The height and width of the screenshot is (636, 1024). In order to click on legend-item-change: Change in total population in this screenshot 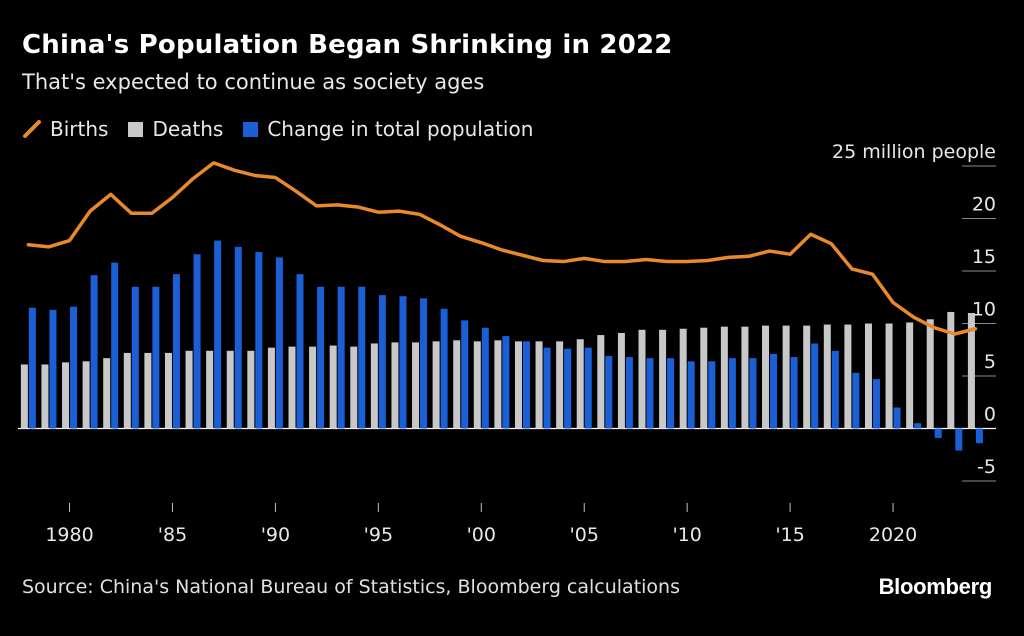, I will do `click(388, 129)`.